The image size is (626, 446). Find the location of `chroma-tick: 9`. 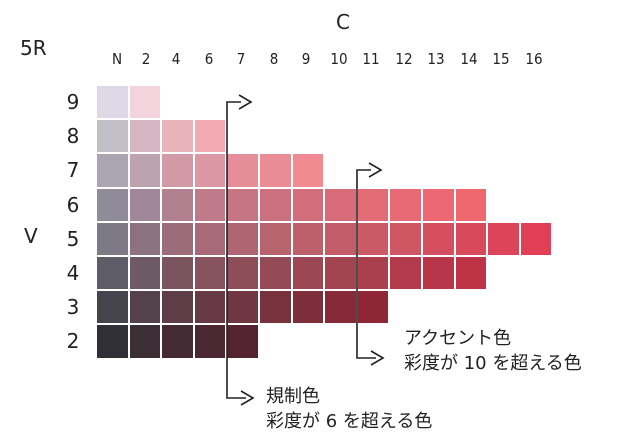

chroma-tick: 9 is located at coordinates (306, 59).